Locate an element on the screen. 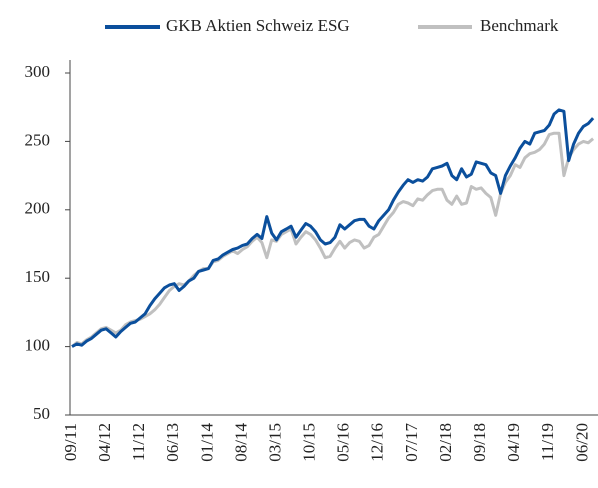 The height and width of the screenshot is (488, 598). x-tick-label: 09/11 is located at coordinates (70, 442).